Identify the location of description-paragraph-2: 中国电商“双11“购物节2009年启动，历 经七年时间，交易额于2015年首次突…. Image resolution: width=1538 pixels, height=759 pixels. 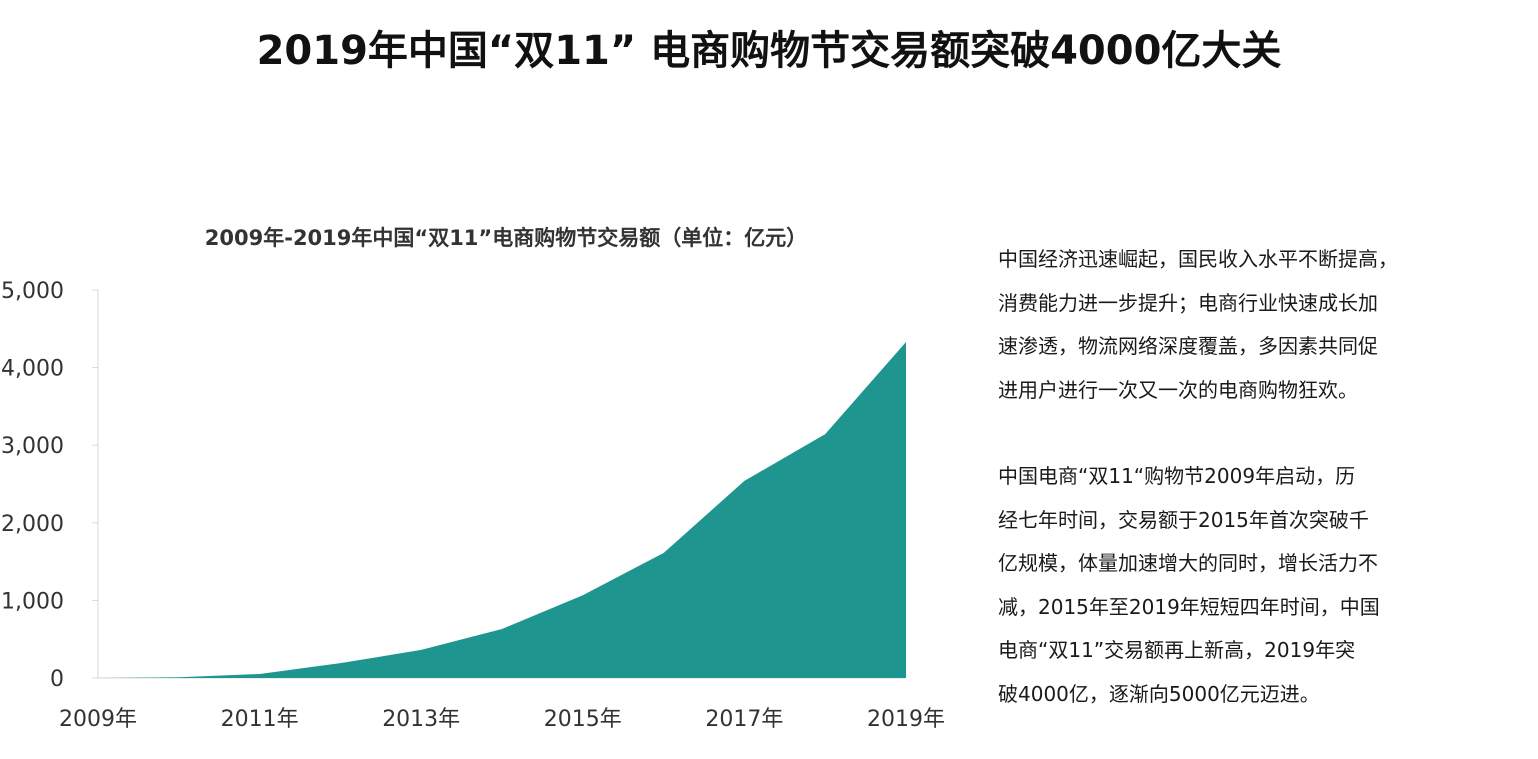
(1189, 585).